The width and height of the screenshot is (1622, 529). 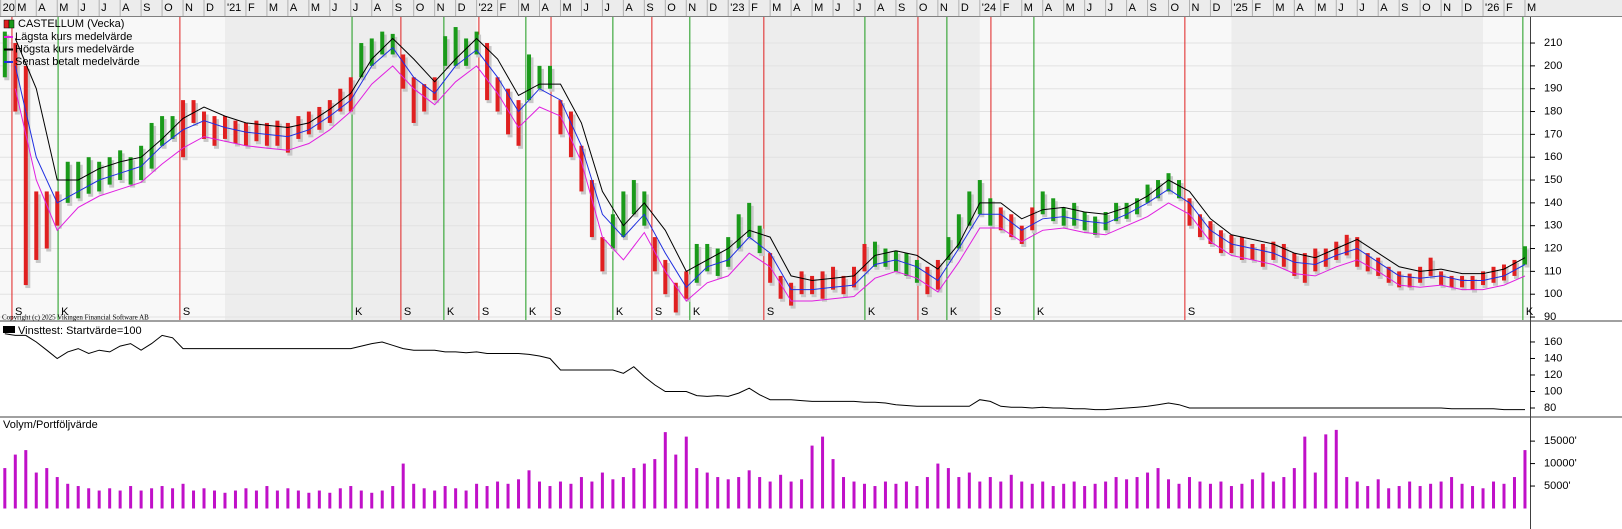 I want to click on y-tick-label: 170, so click(x=1553, y=134).